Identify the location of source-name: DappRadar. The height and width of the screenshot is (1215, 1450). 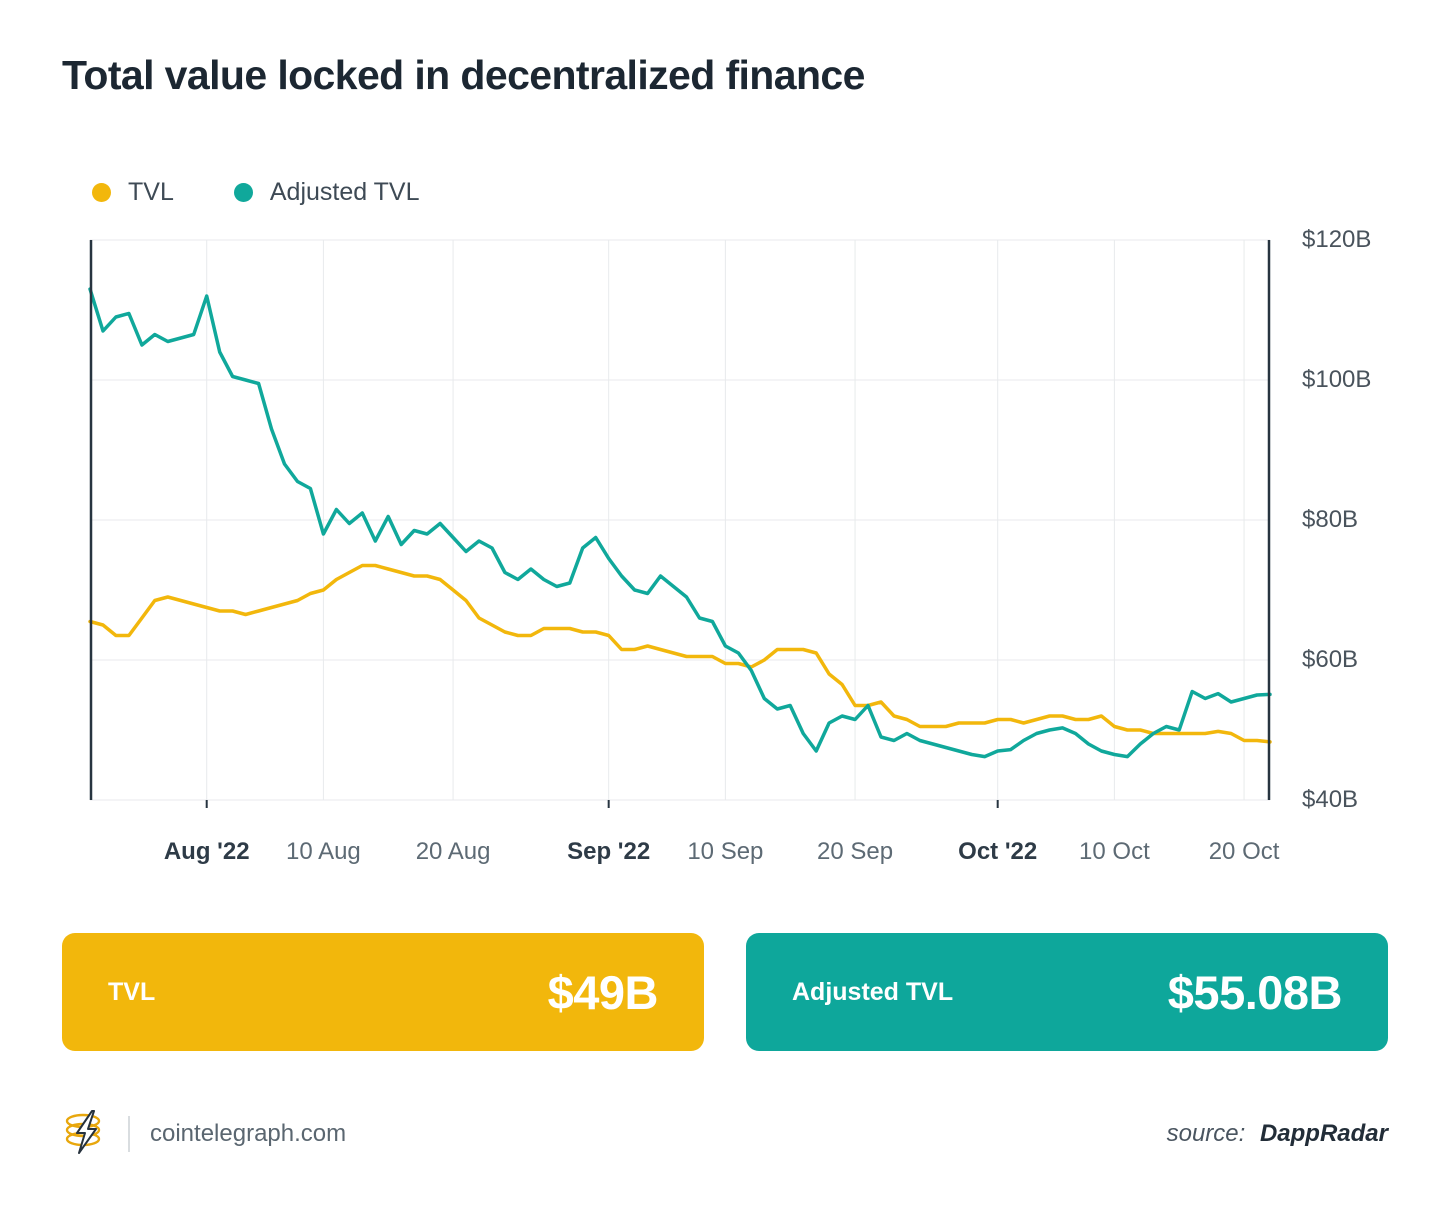
(1323, 1133).